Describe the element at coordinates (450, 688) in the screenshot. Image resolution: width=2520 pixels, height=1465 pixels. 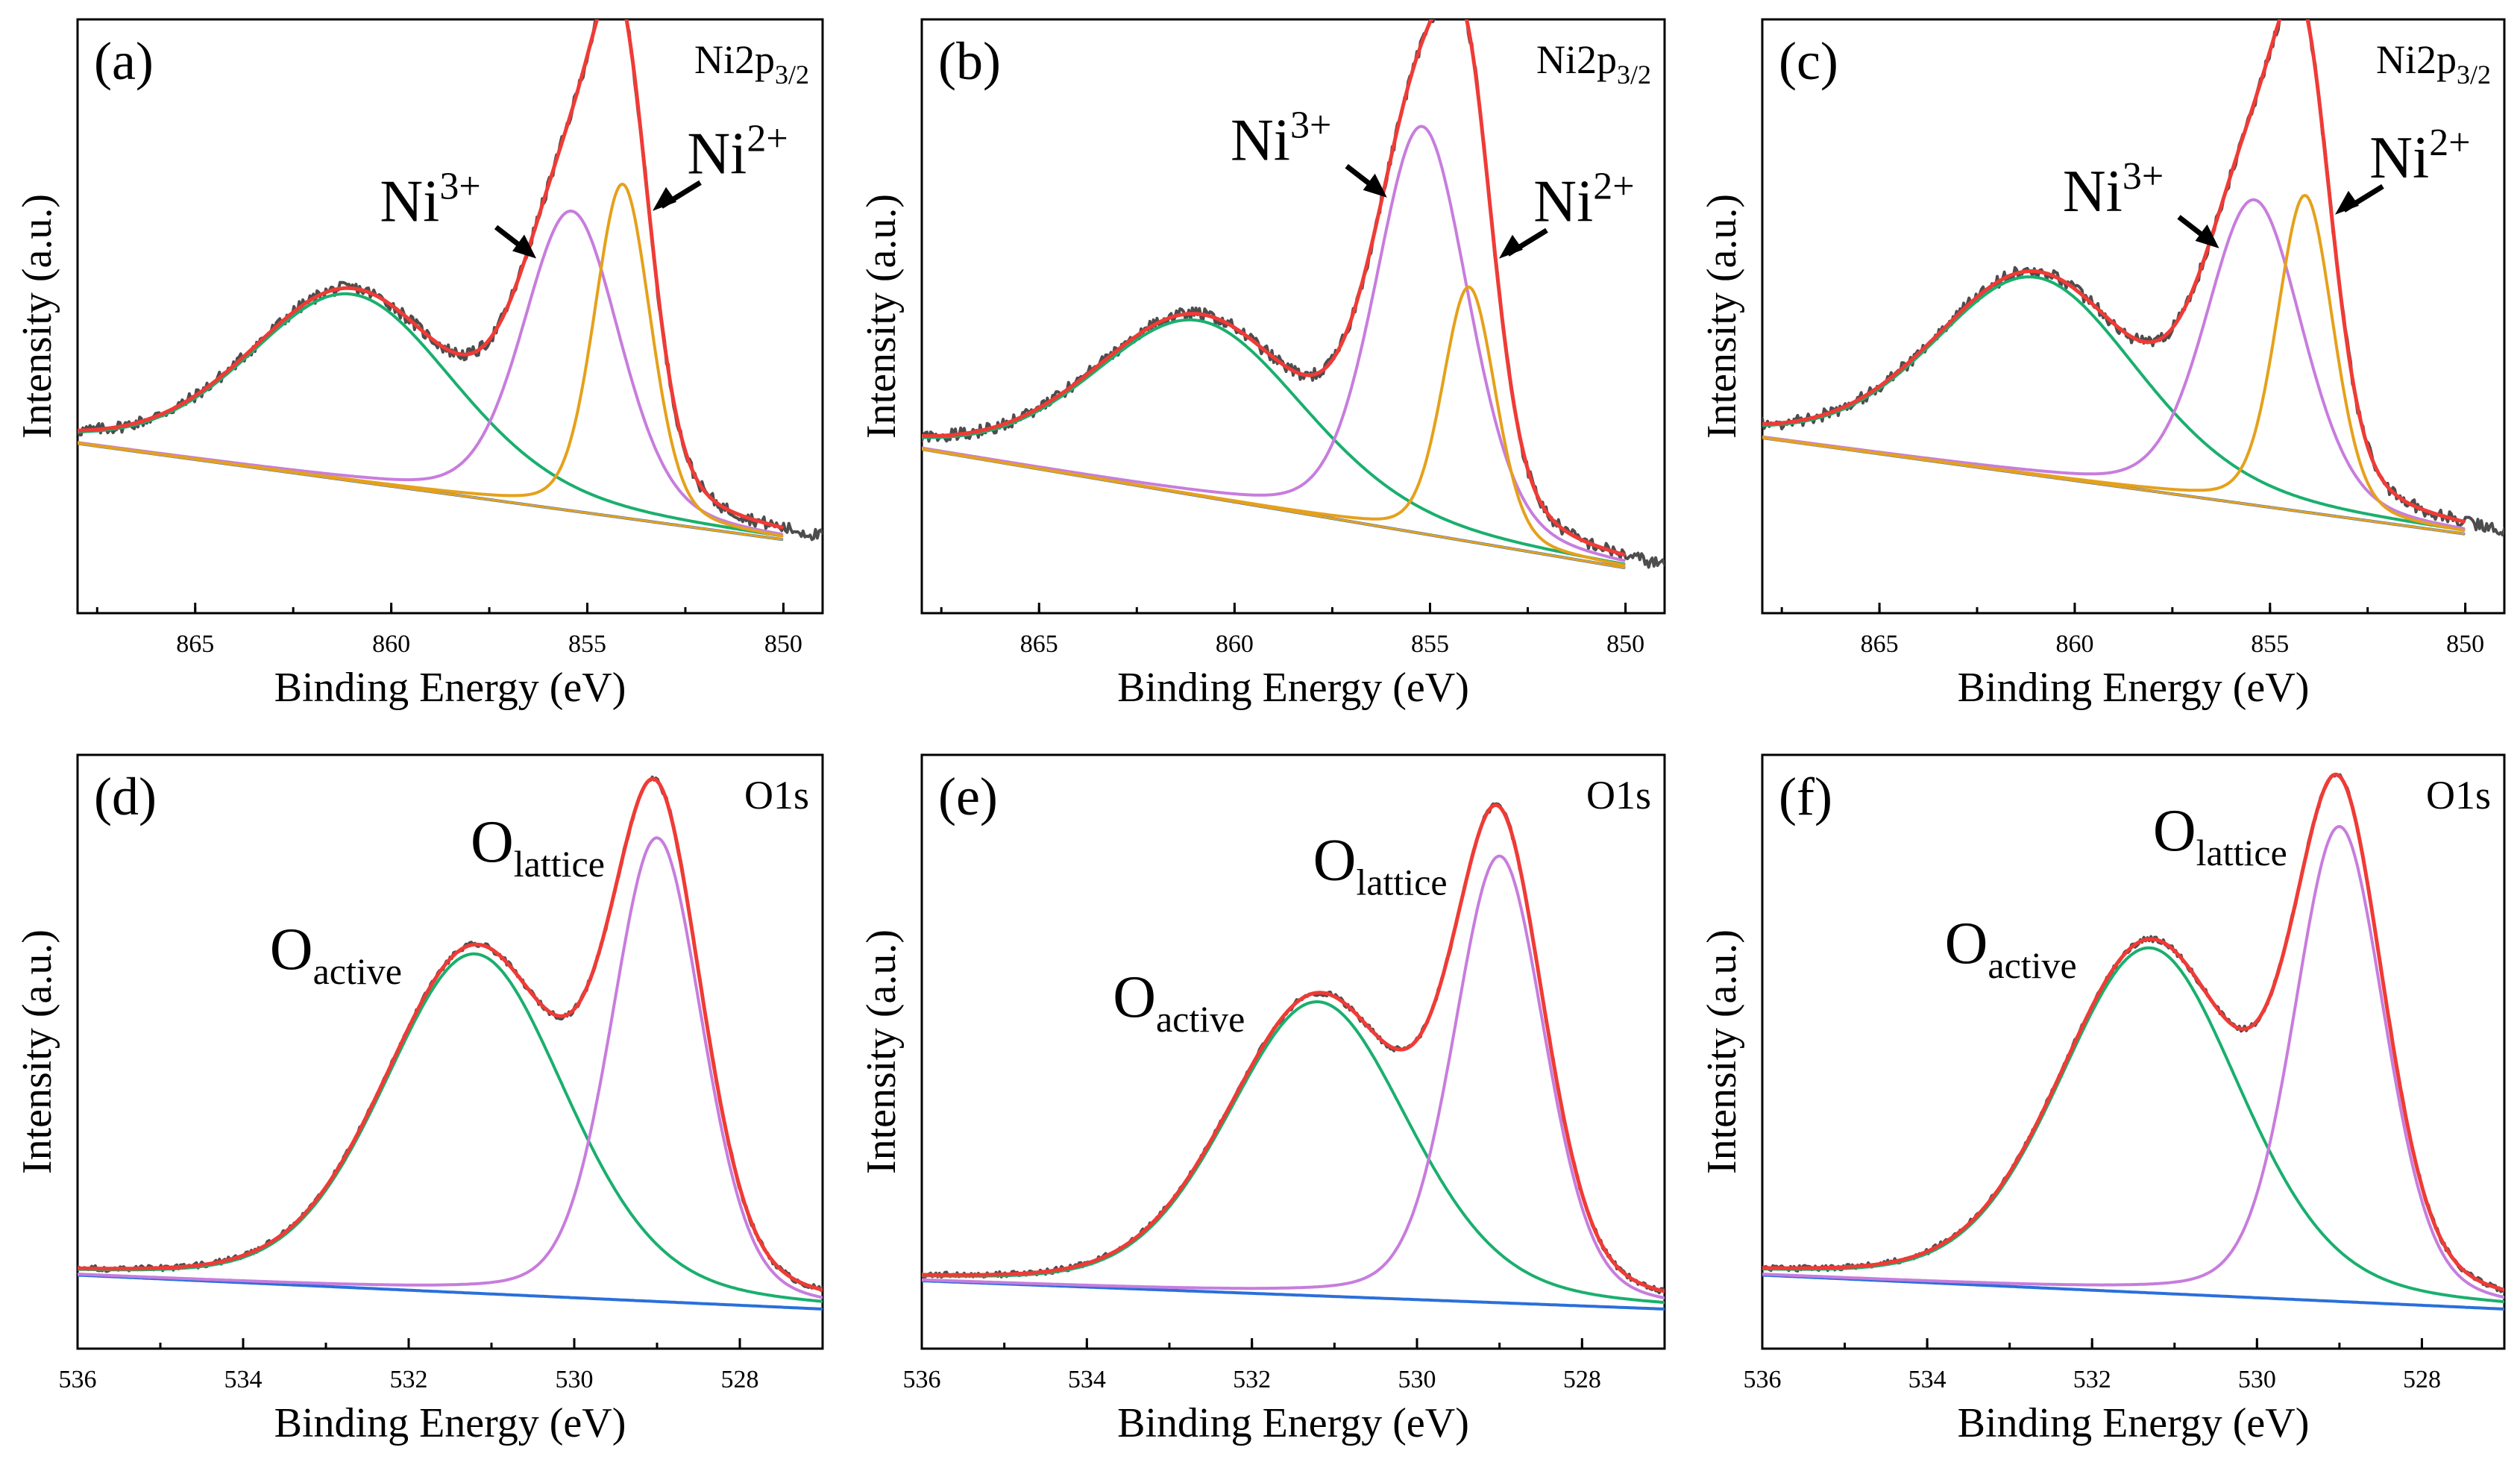
I see `x-axis-title-a: Binding Energy (eV)` at that location.